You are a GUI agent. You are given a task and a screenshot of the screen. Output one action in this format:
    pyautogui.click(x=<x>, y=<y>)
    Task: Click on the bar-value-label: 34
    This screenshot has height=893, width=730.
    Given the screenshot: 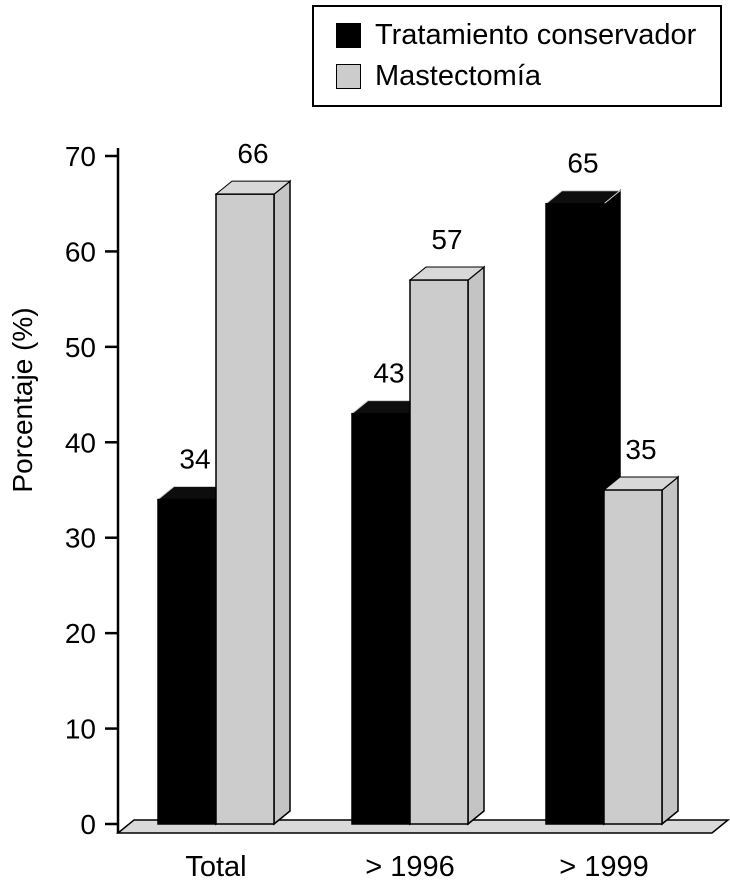 What is the action you would take?
    pyautogui.click(x=194, y=459)
    